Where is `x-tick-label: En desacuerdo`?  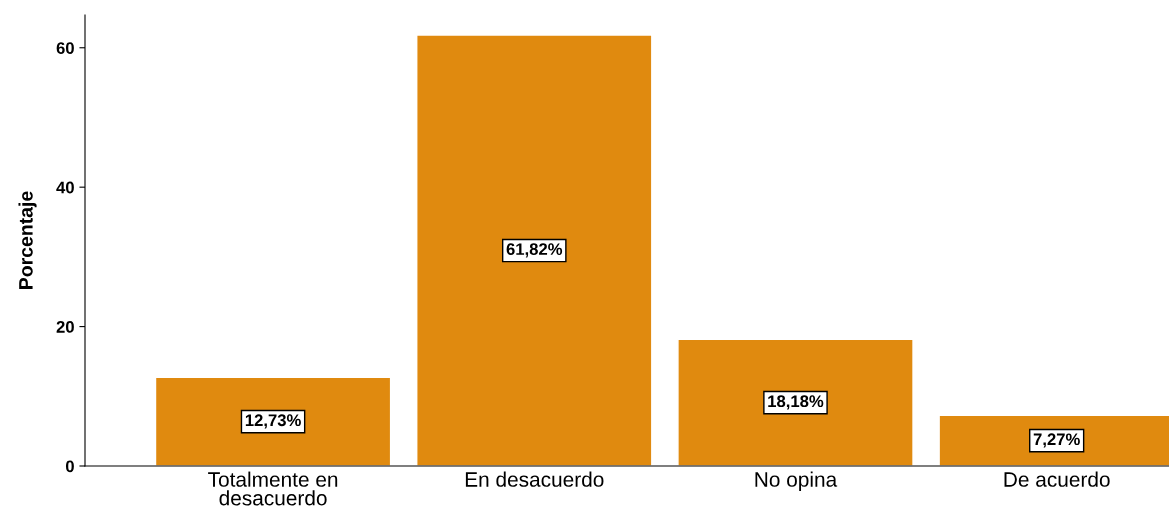
x-tick-label: En desacuerdo is located at coordinates (534, 479).